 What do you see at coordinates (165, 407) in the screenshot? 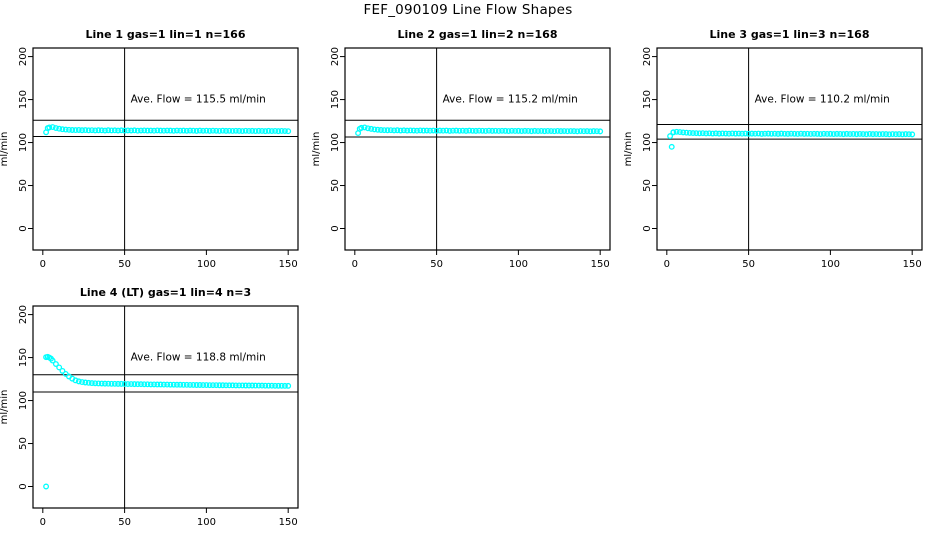
I see `plot-frame` at bounding box center [165, 407].